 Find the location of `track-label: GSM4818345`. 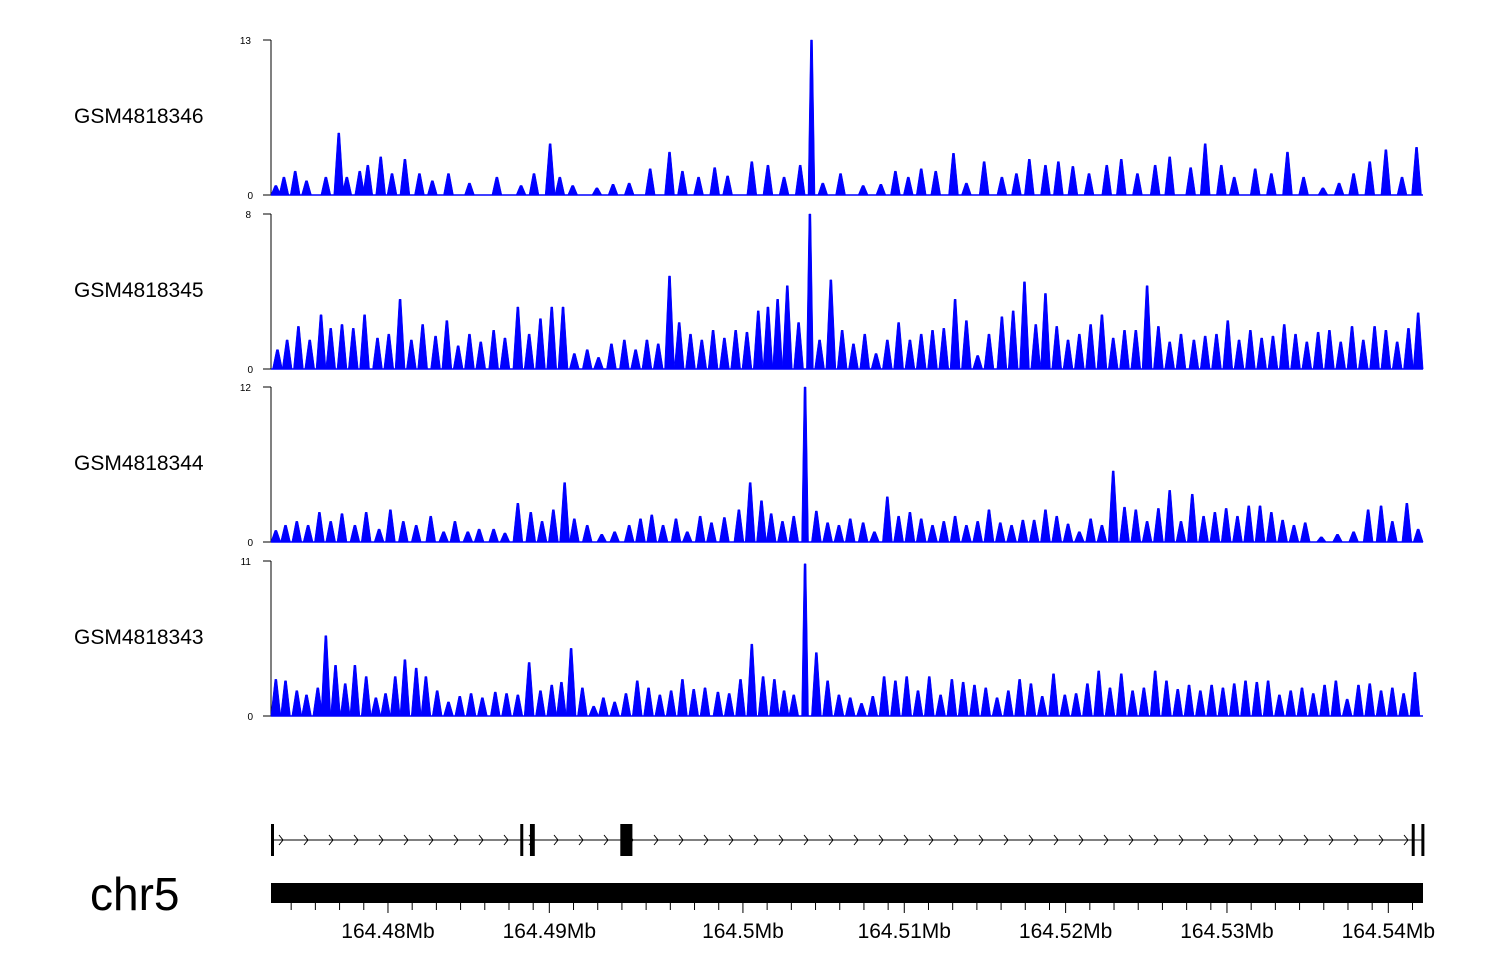

track-label: GSM4818345 is located at coordinates (139, 290).